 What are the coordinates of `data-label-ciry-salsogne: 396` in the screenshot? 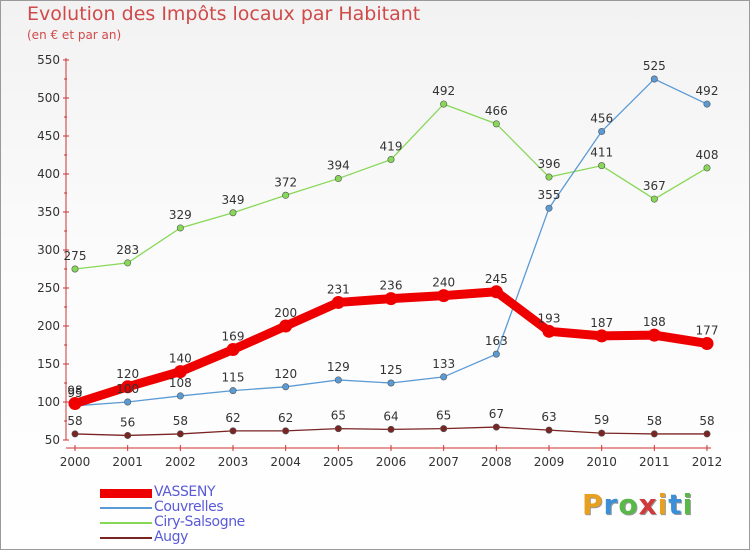 It's located at (549, 164).